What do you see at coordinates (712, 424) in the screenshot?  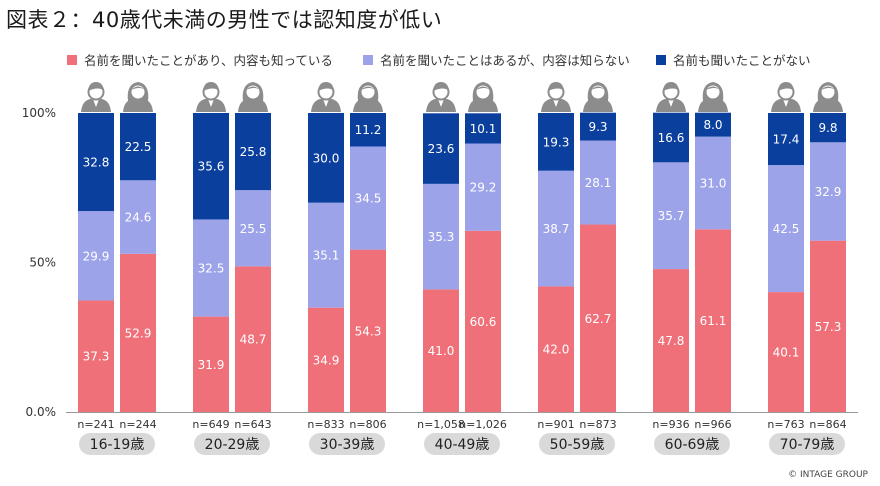 I see `sample-size-label: n=966` at bounding box center [712, 424].